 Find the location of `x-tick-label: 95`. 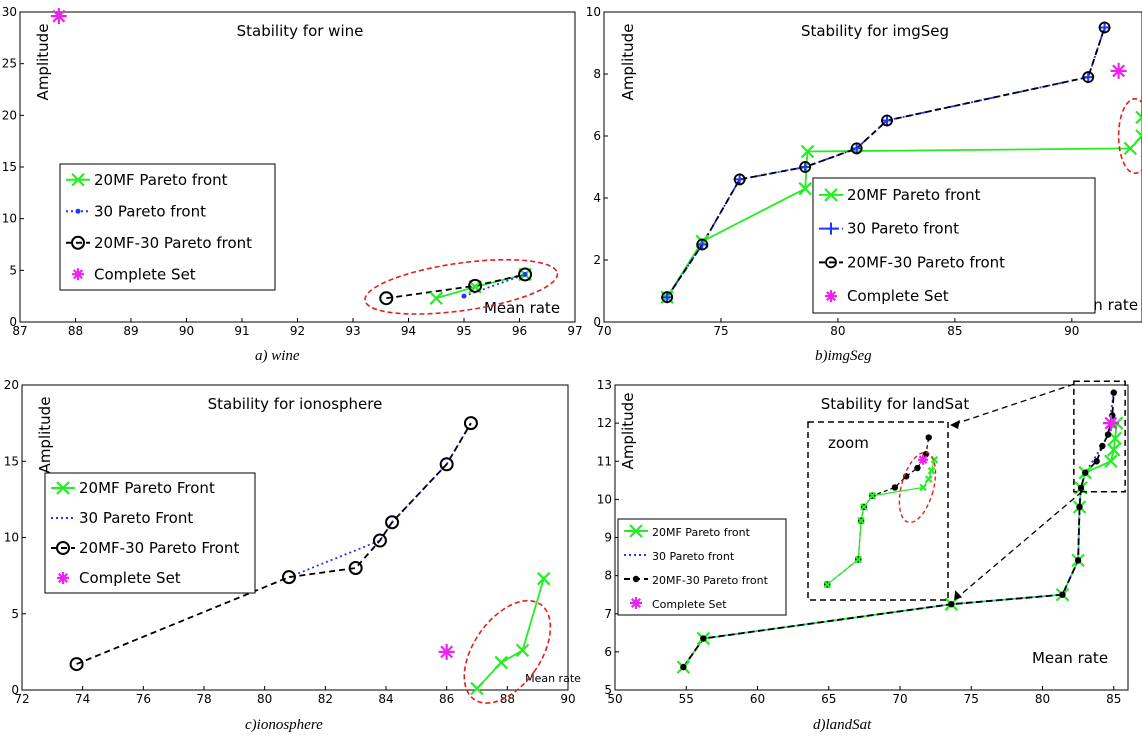

x-tick-label: 95 is located at coordinates (463, 331).